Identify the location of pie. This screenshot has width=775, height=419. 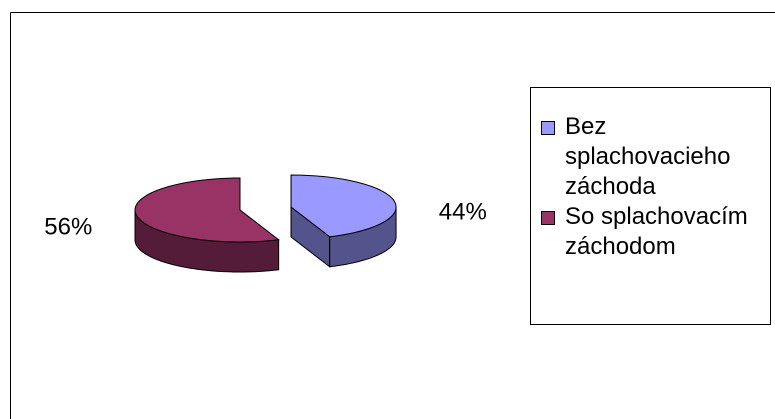
(265, 223).